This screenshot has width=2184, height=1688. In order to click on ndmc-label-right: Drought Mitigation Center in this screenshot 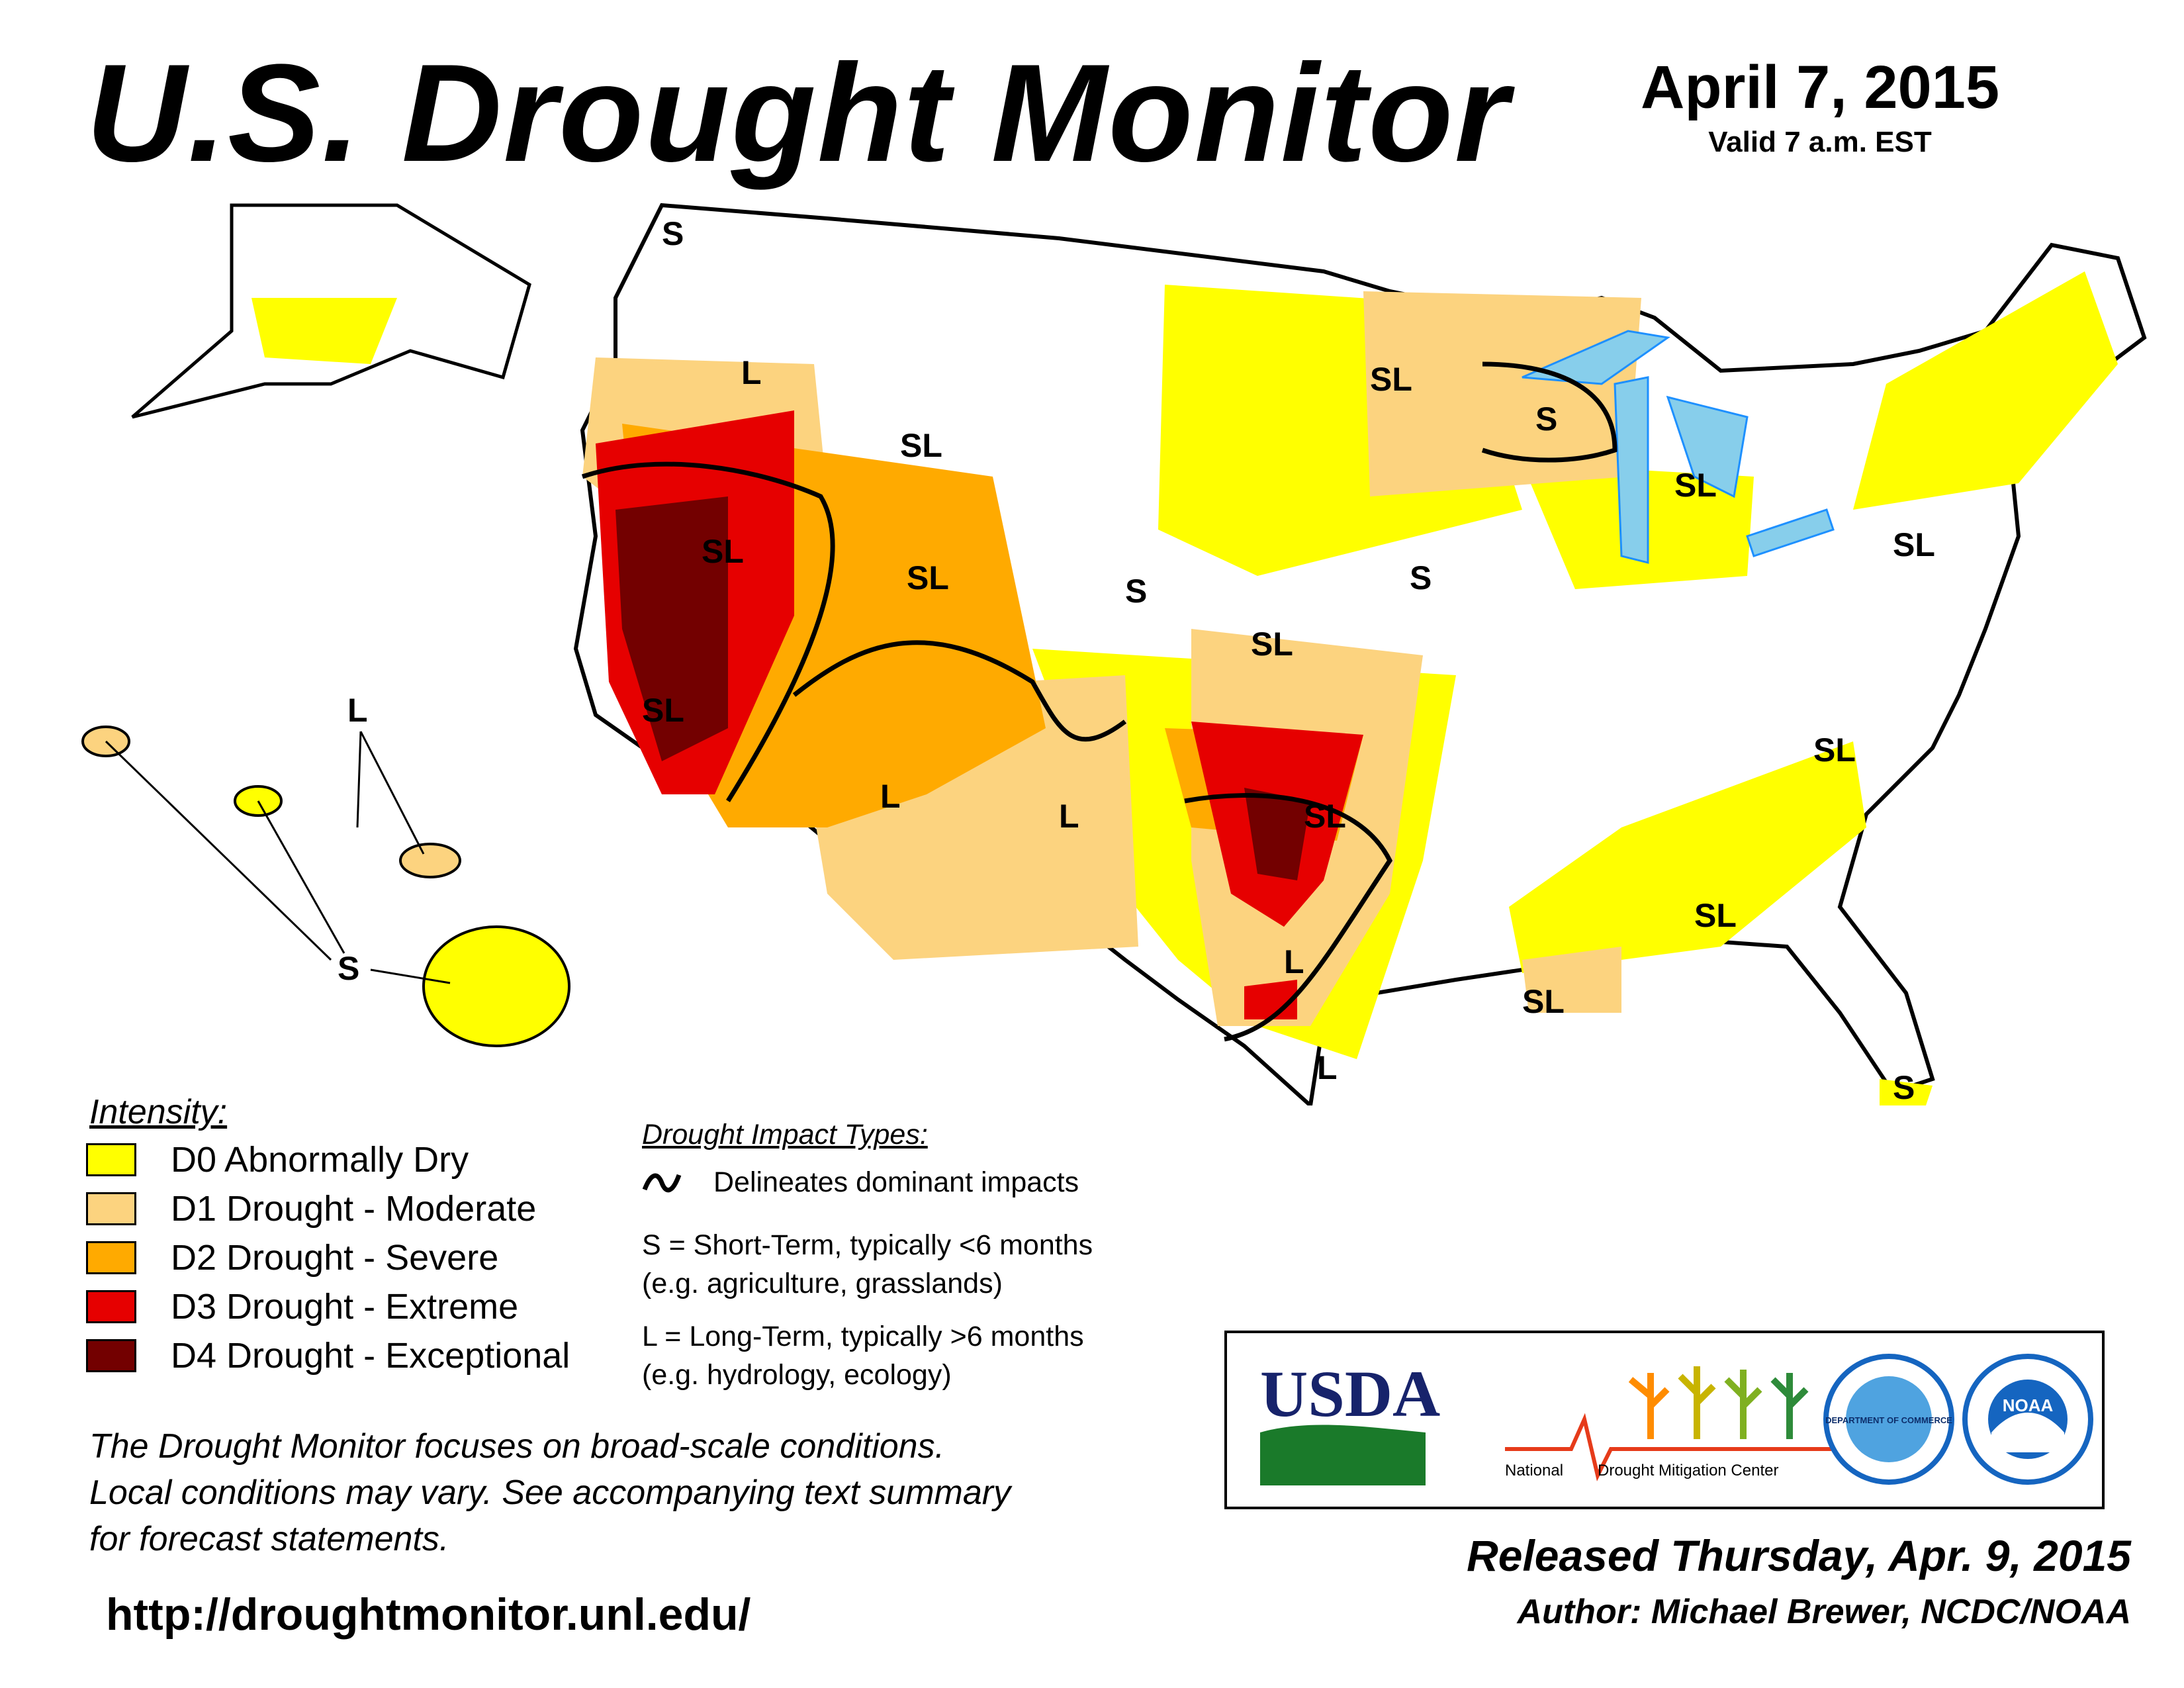, I will do `click(1688, 1470)`.